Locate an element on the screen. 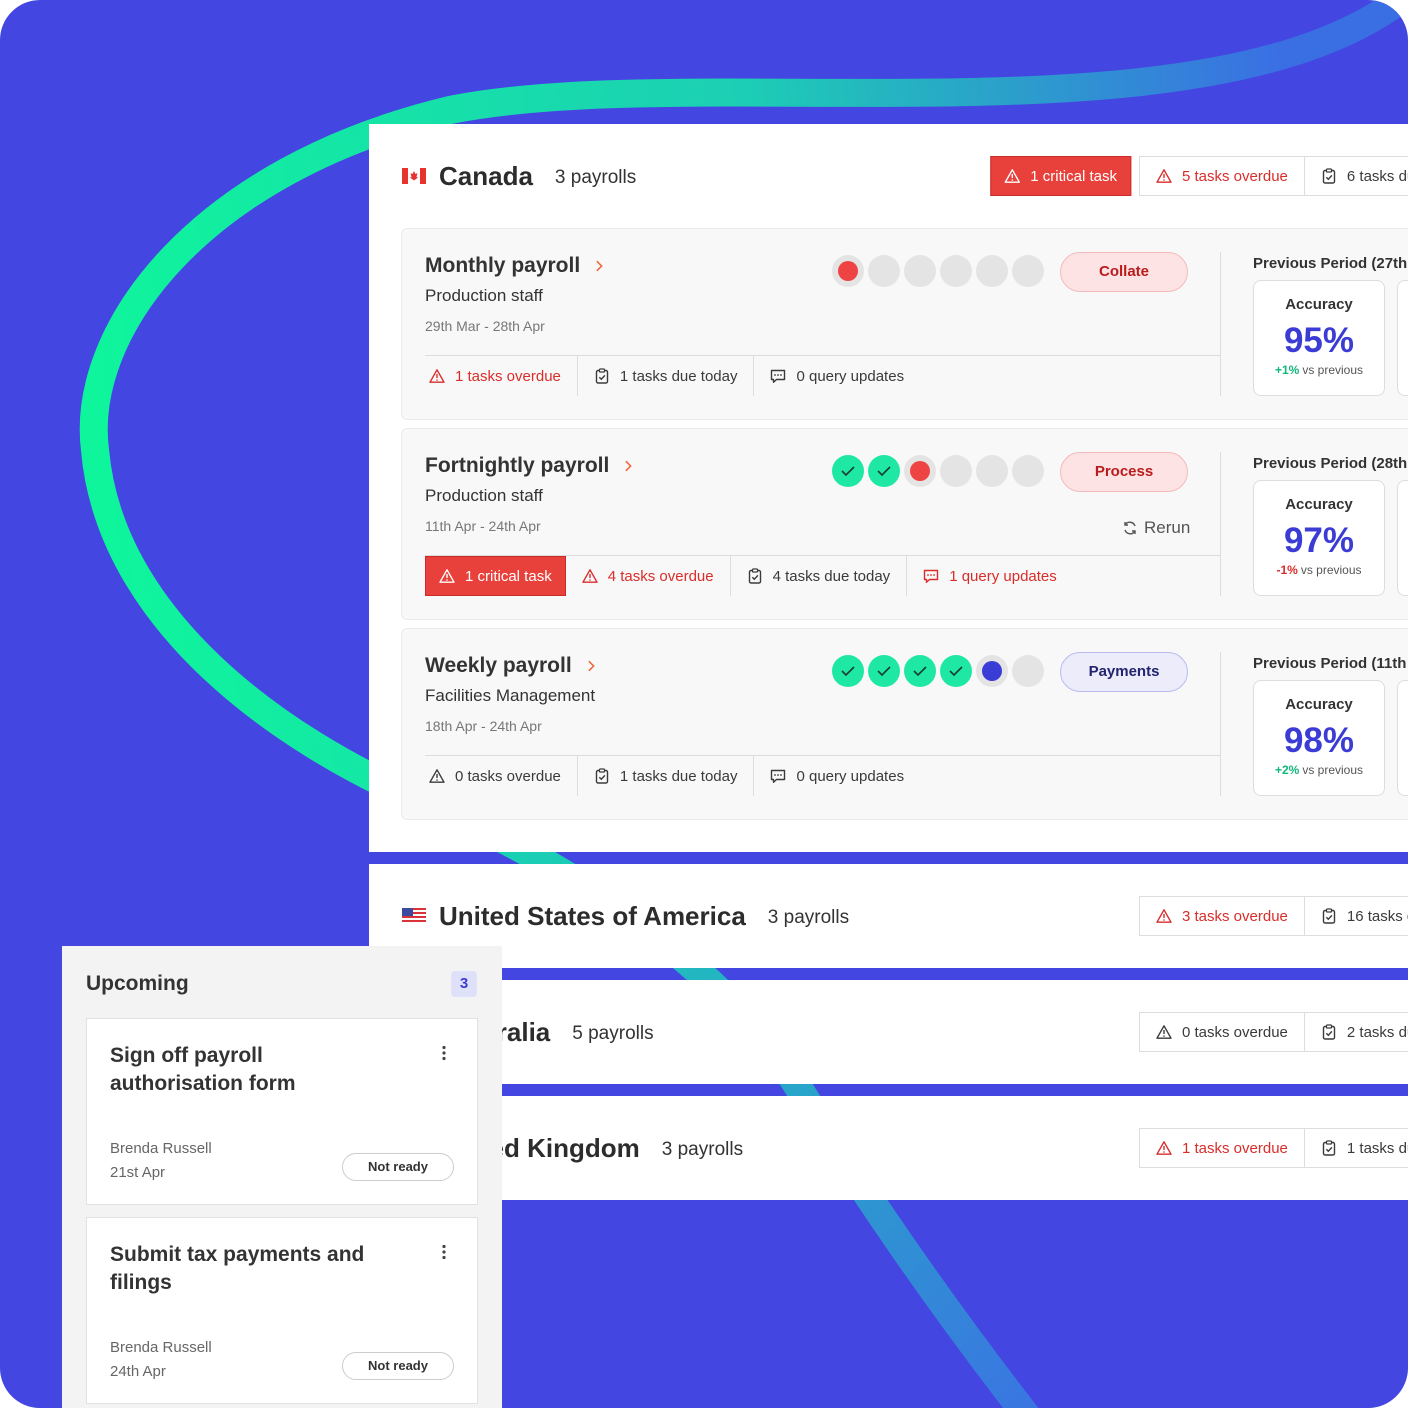  accuracy-value: 98% is located at coordinates (1319, 740).